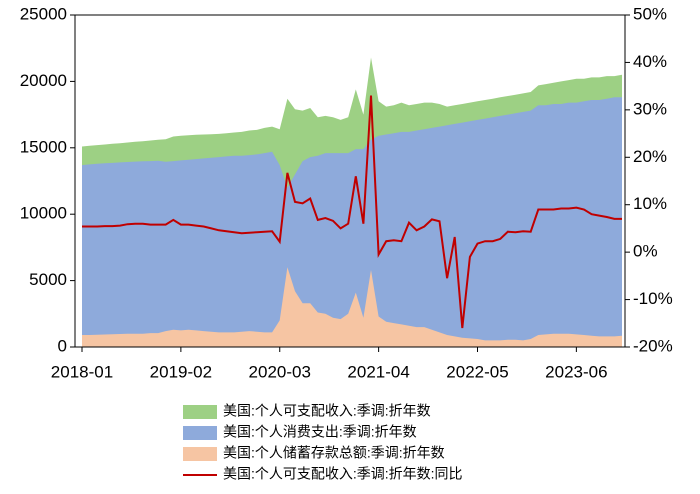  What do you see at coordinates (653, 298) in the screenshot?
I see `y2-tick-label: -10%` at bounding box center [653, 298].